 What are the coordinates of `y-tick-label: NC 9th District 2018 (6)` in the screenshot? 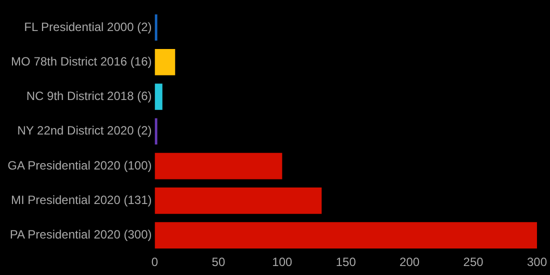 It's located at (89, 96).